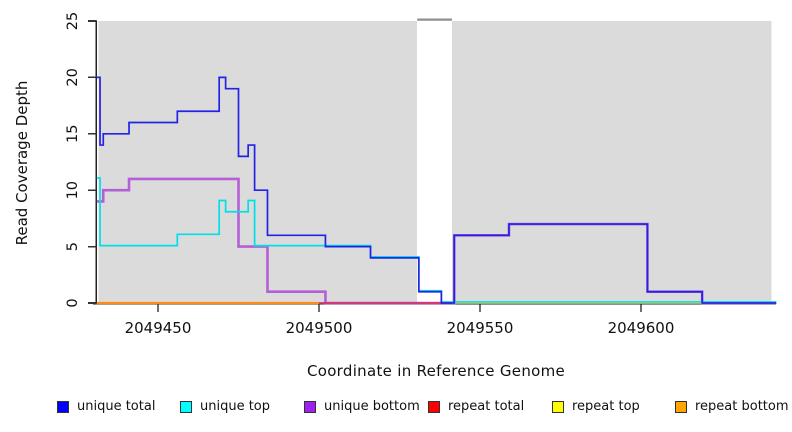 The height and width of the screenshot is (432, 792). What do you see at coordinates (116, 406) in the screenshot?
I see `legend-label: unique total` at bounding box center [116, 406].